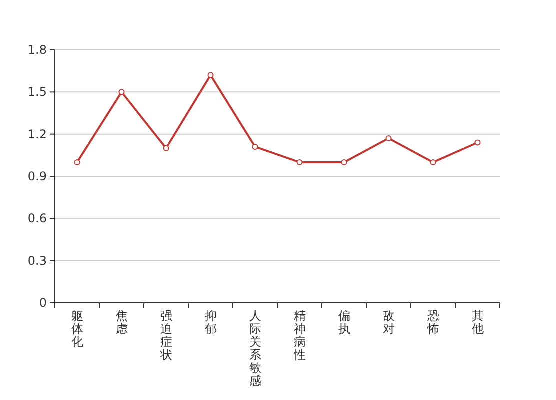 The image size is (556, 400). What do you see at coordinates (210, 322) in the screenshot?
I see `x-tick-label: 抑郁` at bounding box center [210, 322].